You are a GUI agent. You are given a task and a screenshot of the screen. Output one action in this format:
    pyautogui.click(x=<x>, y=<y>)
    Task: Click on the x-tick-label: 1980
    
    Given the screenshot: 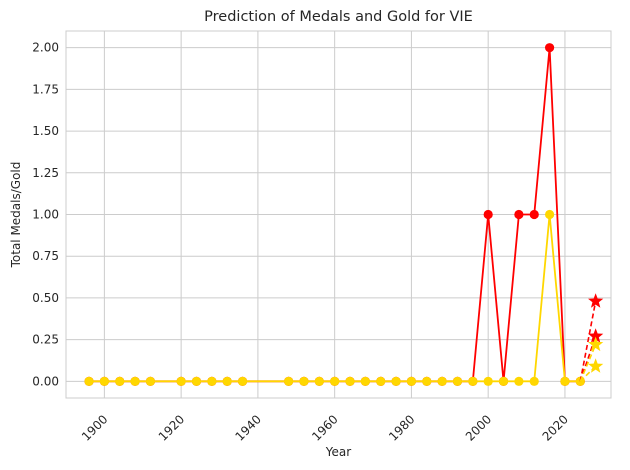 What is the action you would take?
    pyautogui.click(x=401, y=427)
    